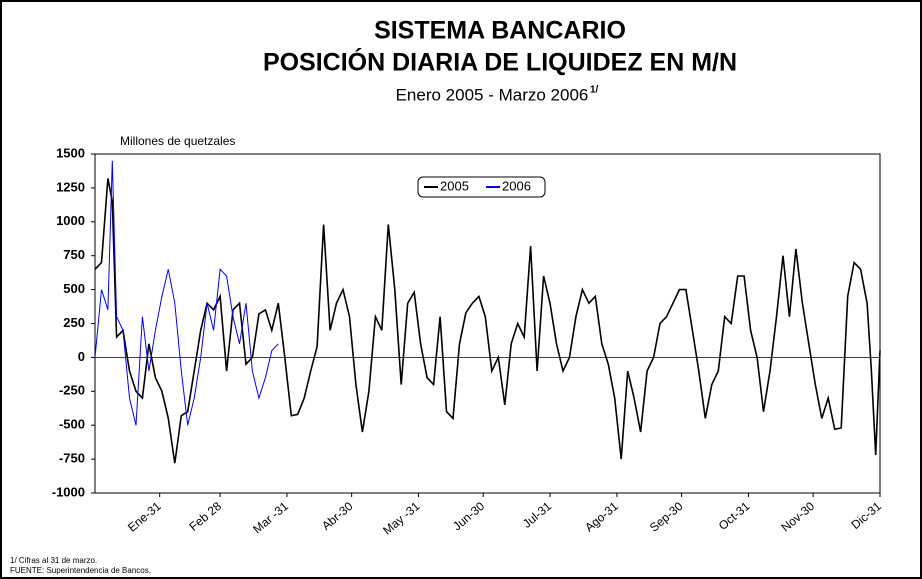 The image size is (922, 579). I want to click on subtitle: Enero 2005 - Marzo 2006, so click(492, 94).